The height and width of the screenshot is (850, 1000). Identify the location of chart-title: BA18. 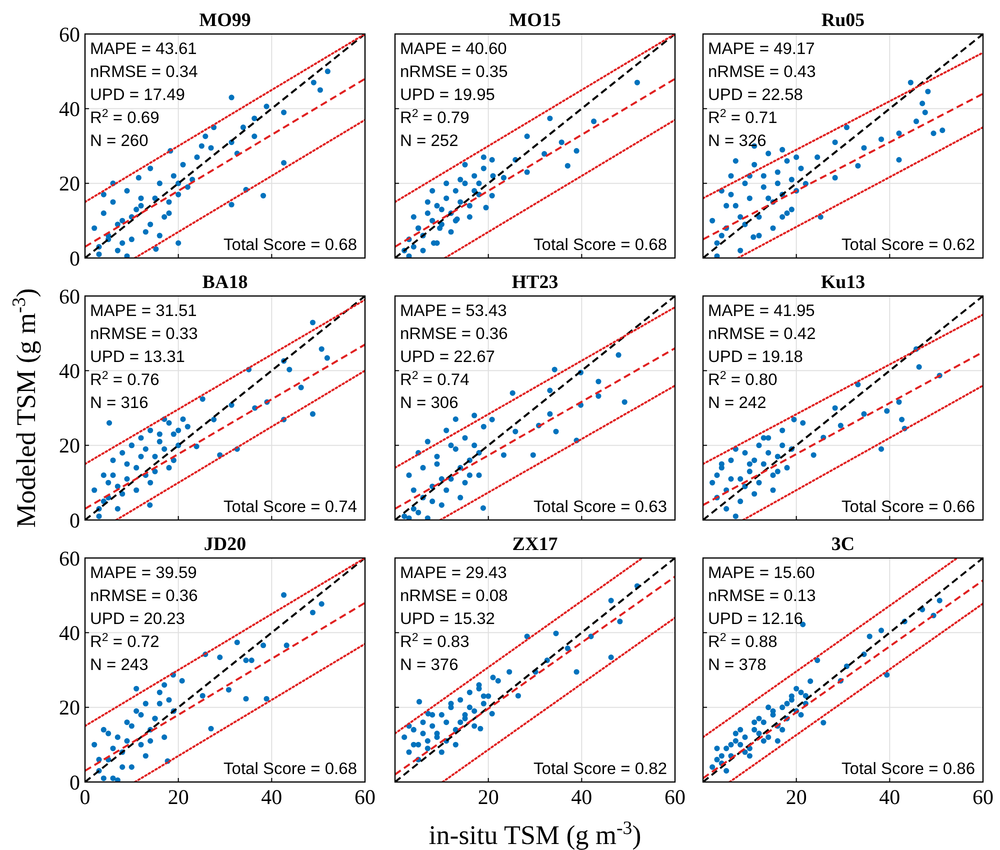
(225, 282).